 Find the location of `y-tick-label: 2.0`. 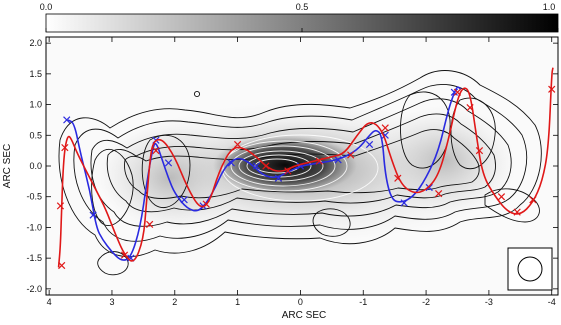

y-tick-label: 2.0 is located at coordinates (35, 43).